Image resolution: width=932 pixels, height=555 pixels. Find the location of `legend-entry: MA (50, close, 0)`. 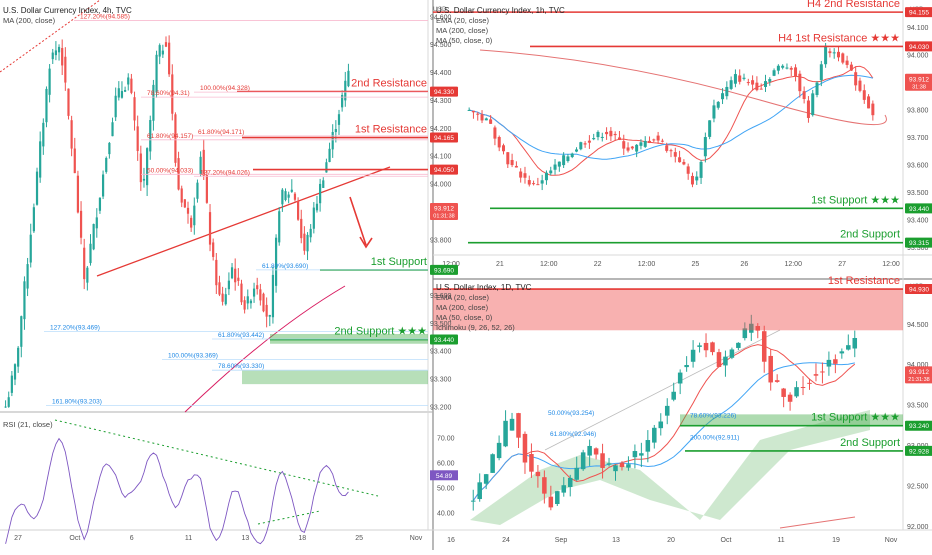

legend-entry: MA (50, close, 0) is located at coordinates (464, 317).